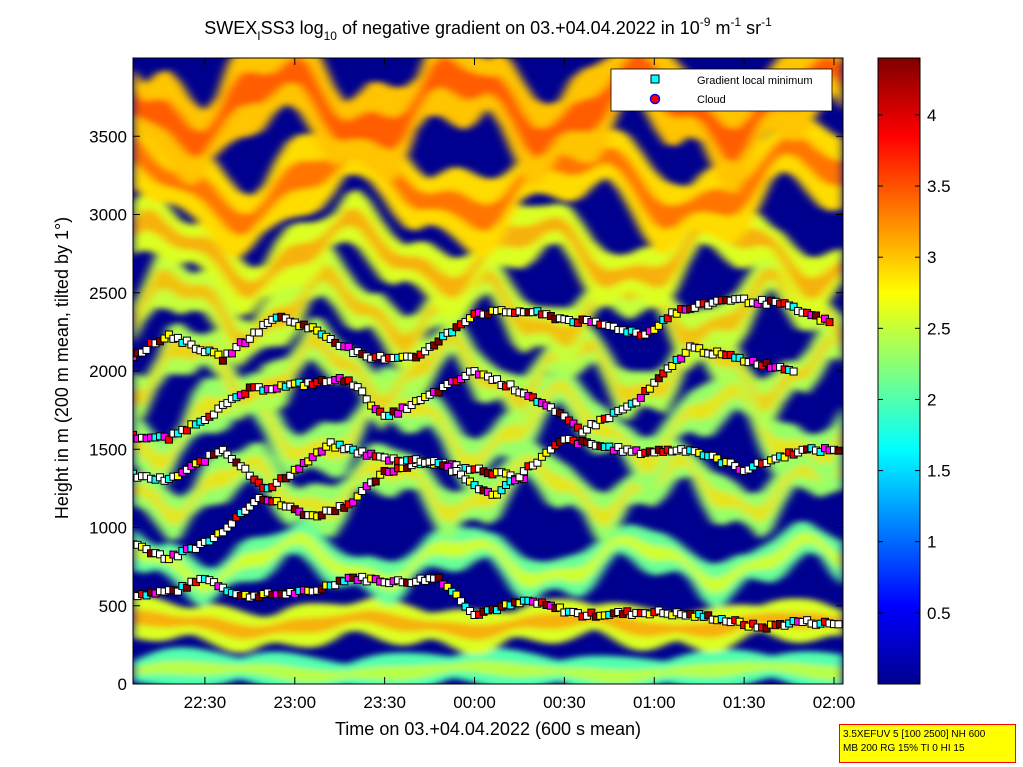 Image resolution: width=1023 pixels, height=767 pixels. I want to click on legend: Gradient local minimum Cloud, so click(721, 90).